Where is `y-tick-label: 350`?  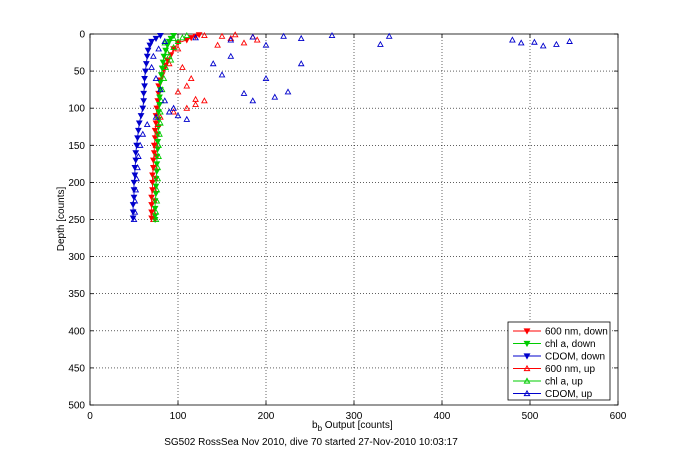
y-tick-label: 350 is located at coordinates (76, 294).